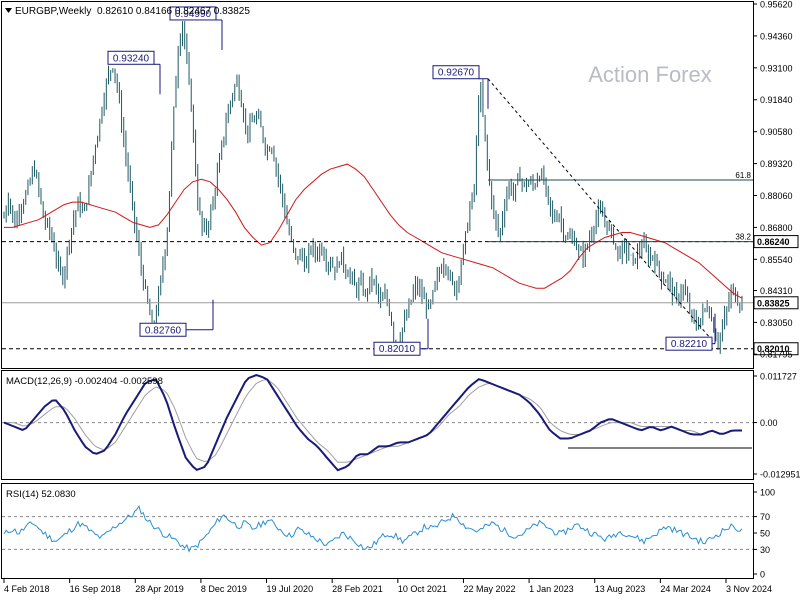 The width and height of the screenshot is (800, 600). I want to click on price-annotation-label: 0.92670, so click(456, 73).